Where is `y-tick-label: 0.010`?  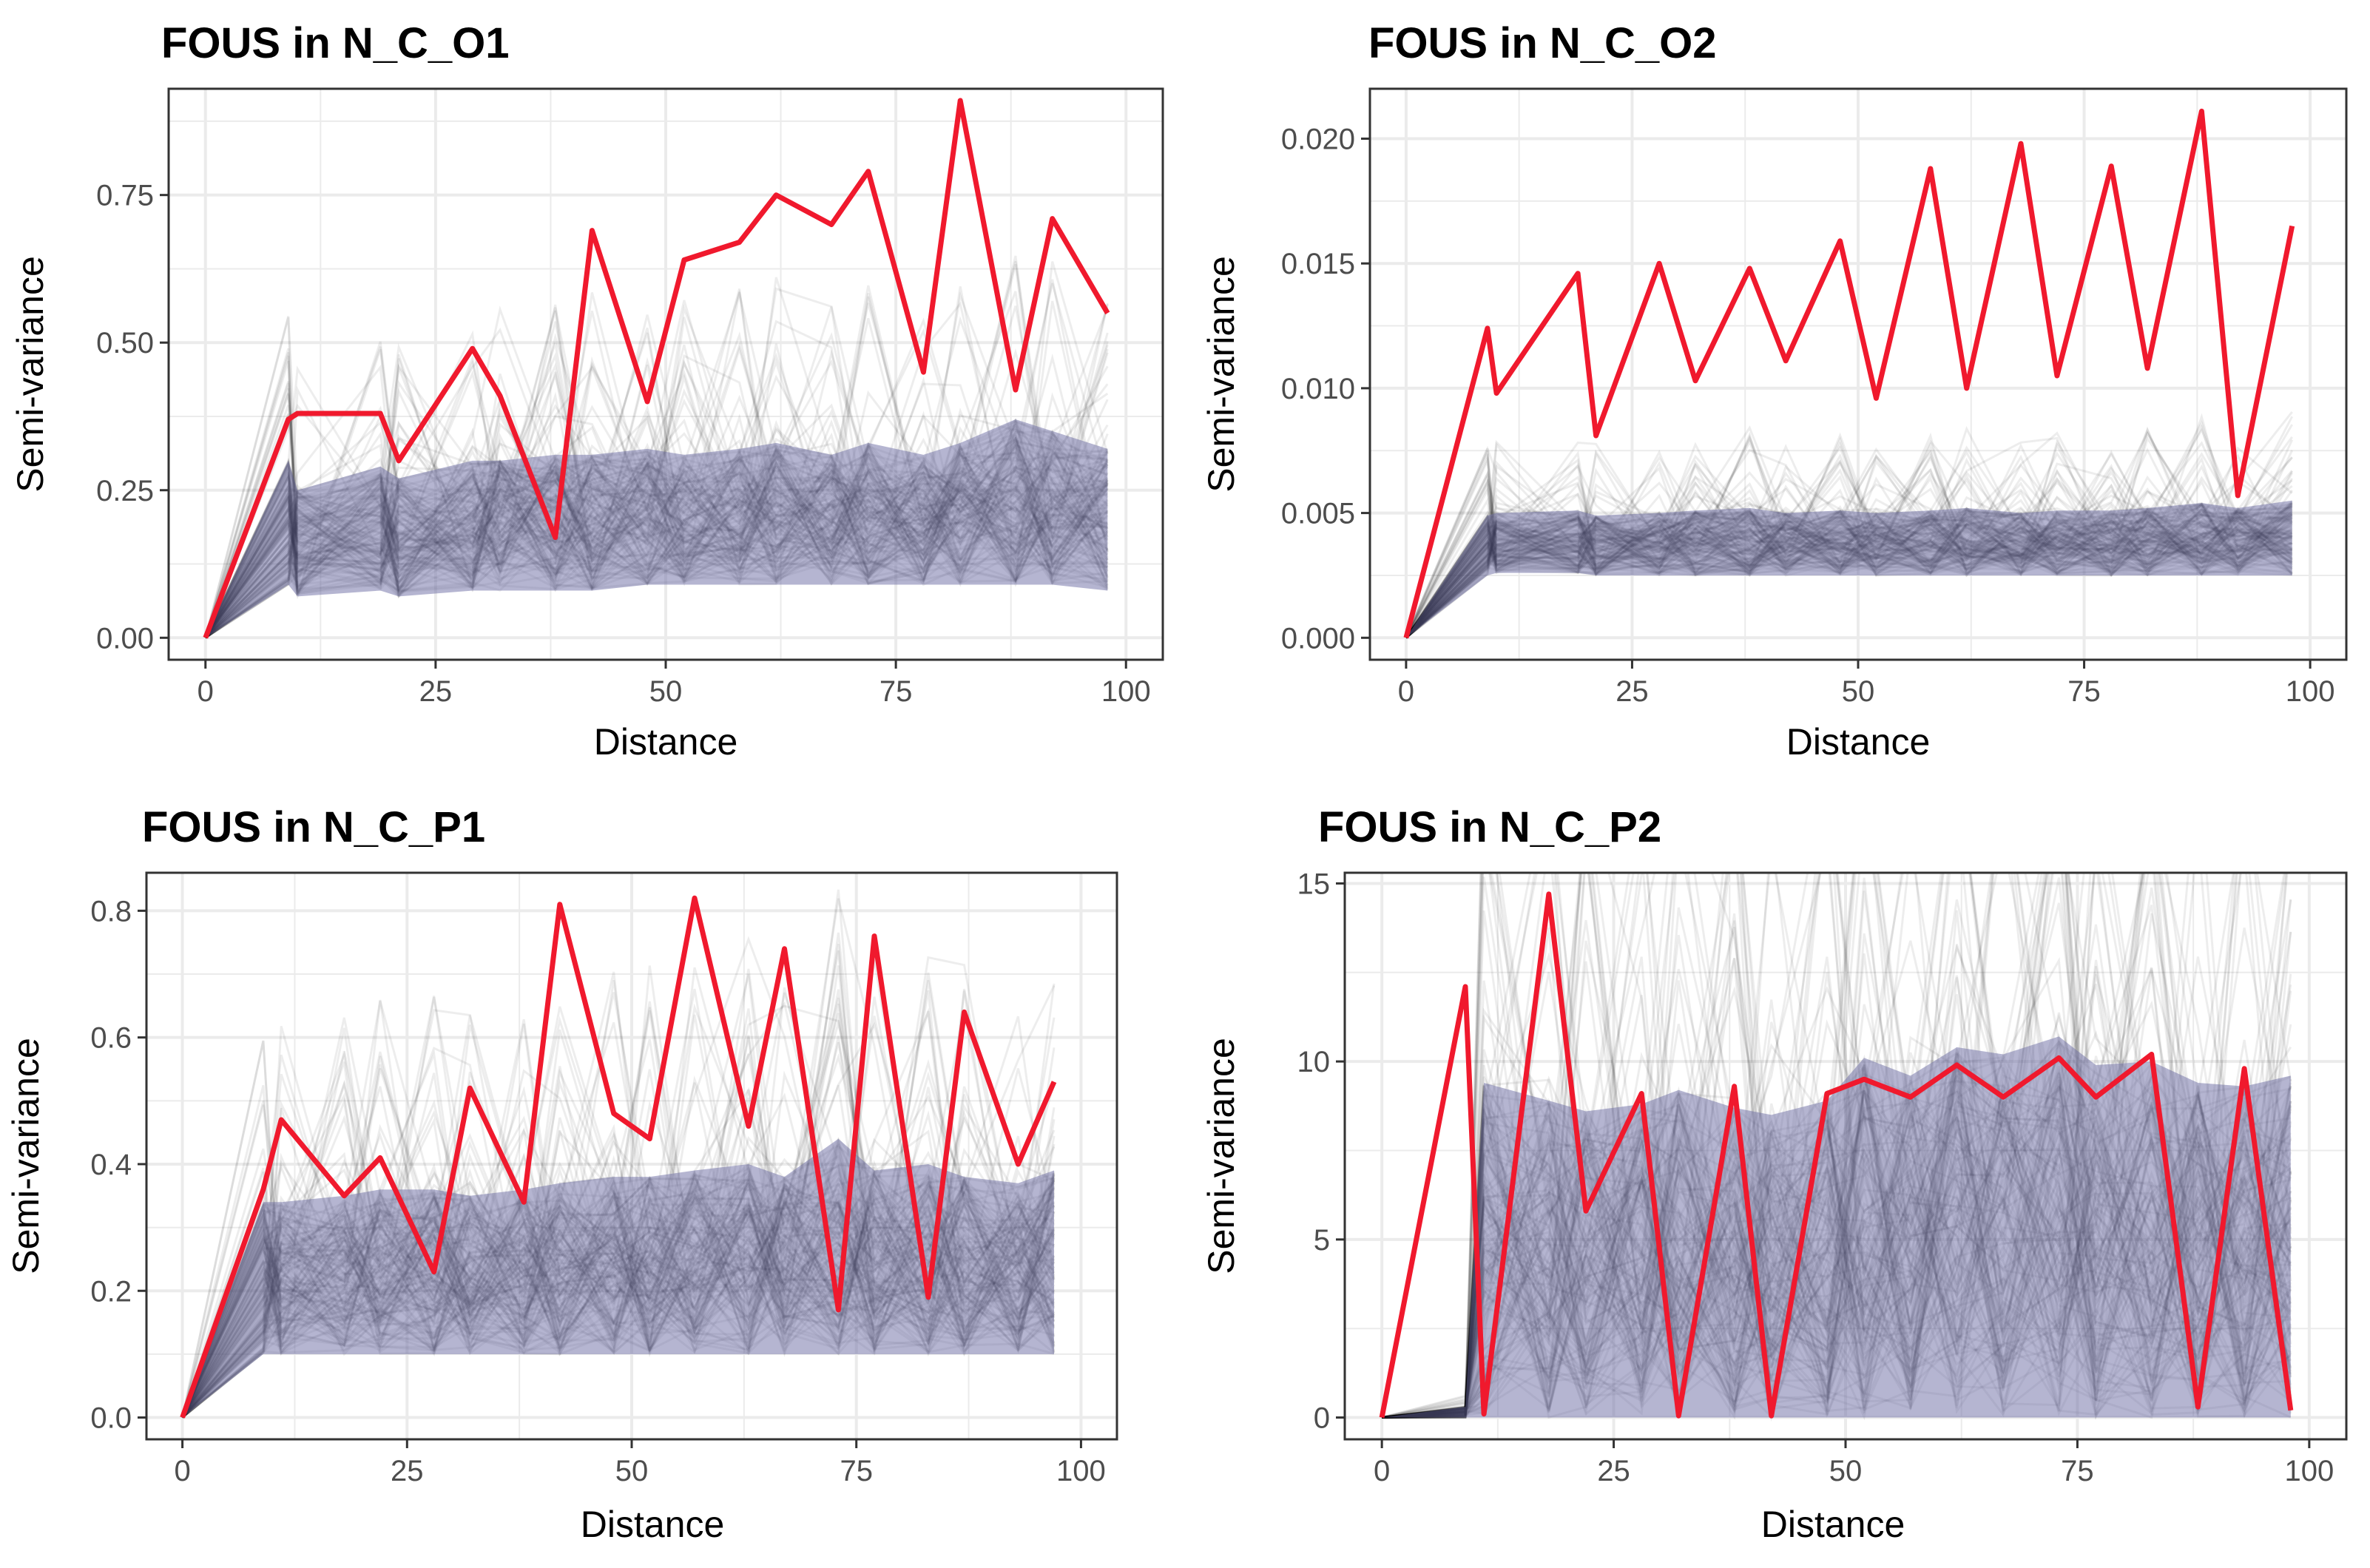
y-tick-label: 0.010 is located at coordinates (1318, 389).